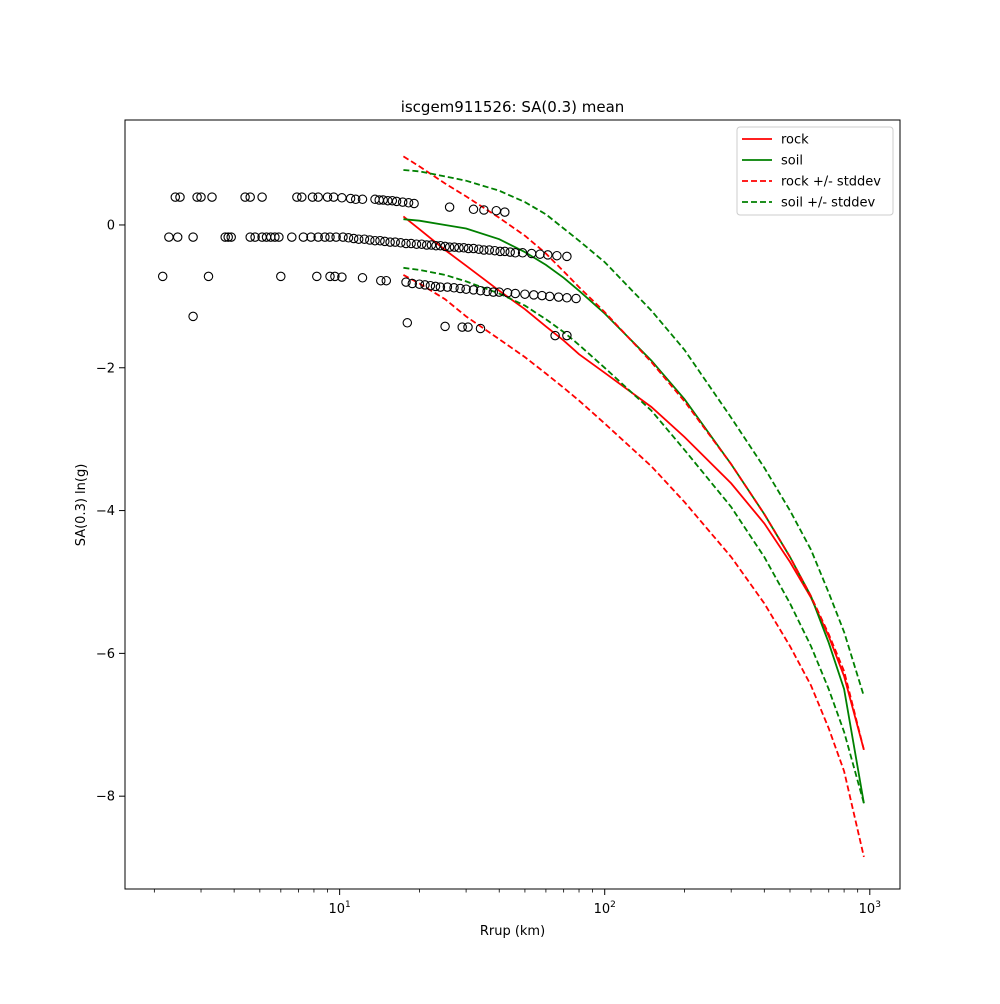  Describe the element at coordinates (369, 266) in the screenshot. I see `observation-points` at that location.